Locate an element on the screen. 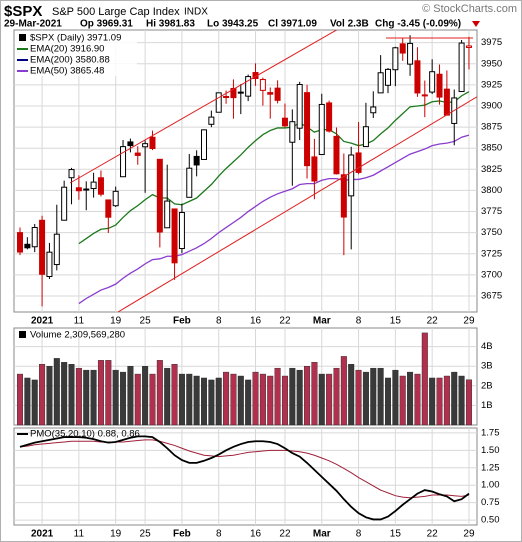 The height and width of the screenshot is (542, 522). legend-swatch is located at coordinates (22, 334).